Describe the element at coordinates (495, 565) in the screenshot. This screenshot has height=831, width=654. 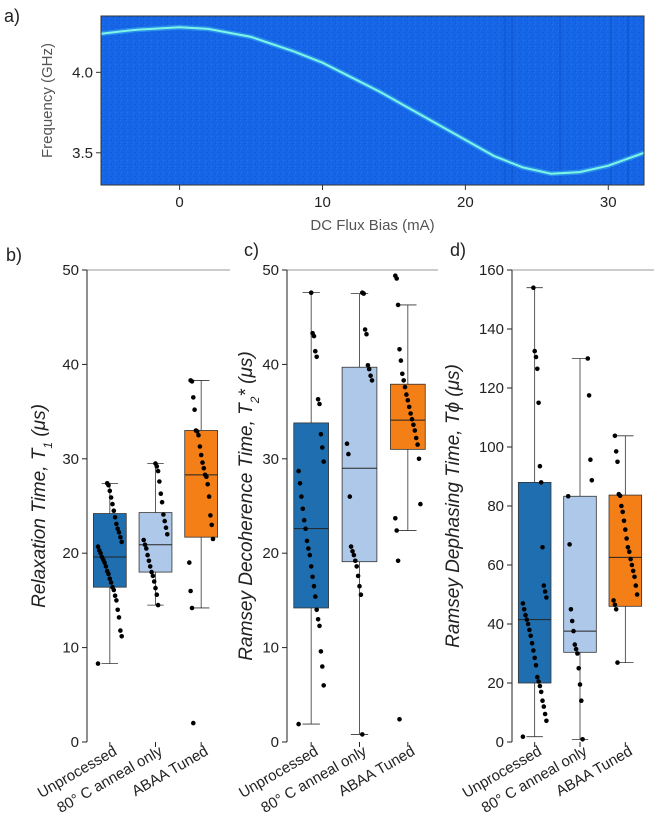
I see `y-tick-label-60: 60` at that location.